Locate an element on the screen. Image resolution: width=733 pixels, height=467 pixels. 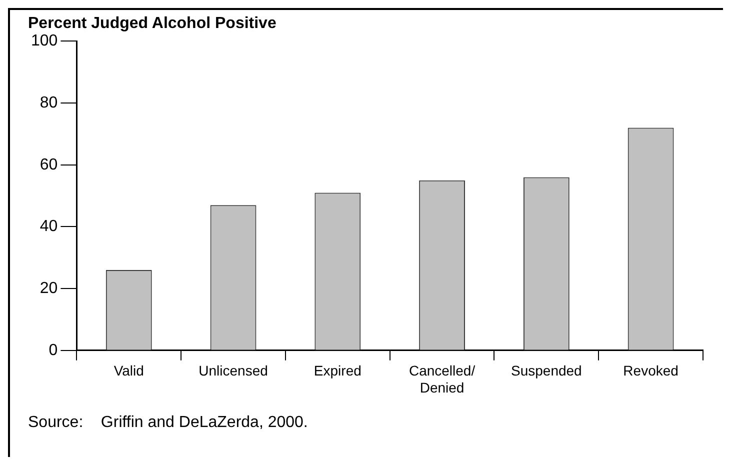
x-tick-label: Revoked is located at coordinates (650, 370).